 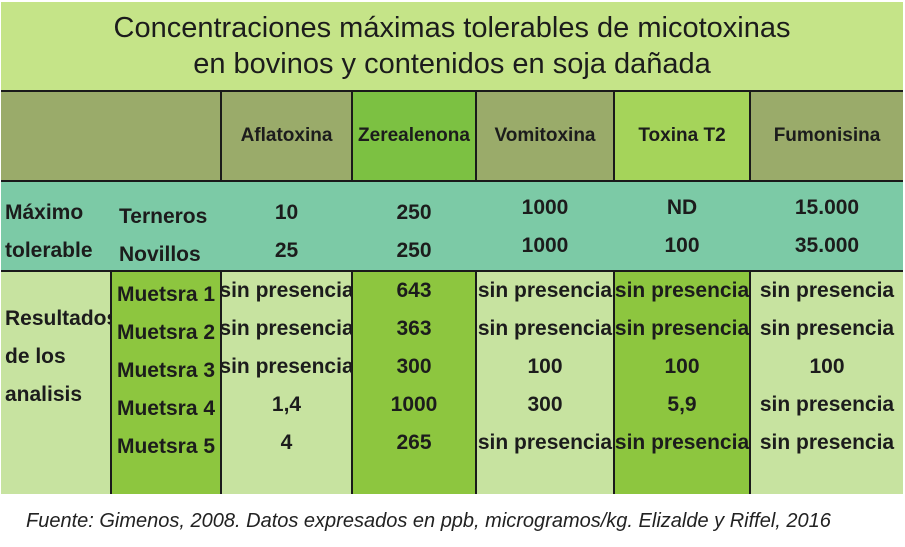 I want to click on result-value: 1,4, so click(x=286, y=404).